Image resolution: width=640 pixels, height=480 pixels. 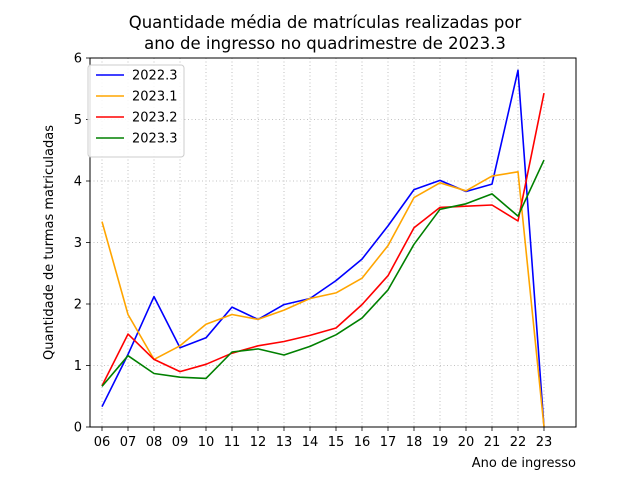 What do you see at coordinates (102, 442) in the screenshot?
I see `x-tick-label: 06` at bounding box center [102, 442].